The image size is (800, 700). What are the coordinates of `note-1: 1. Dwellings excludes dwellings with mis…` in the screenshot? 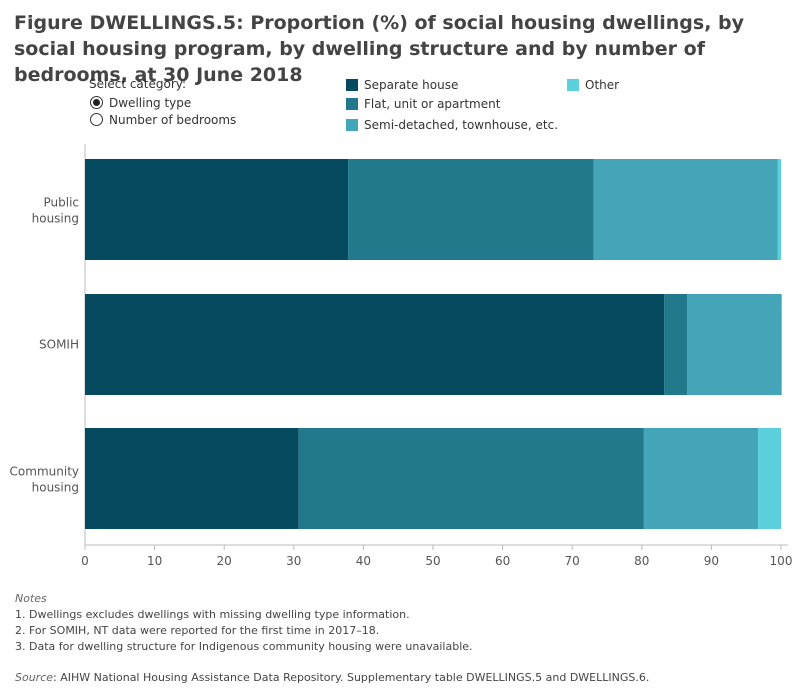 It's located at (212, 614).